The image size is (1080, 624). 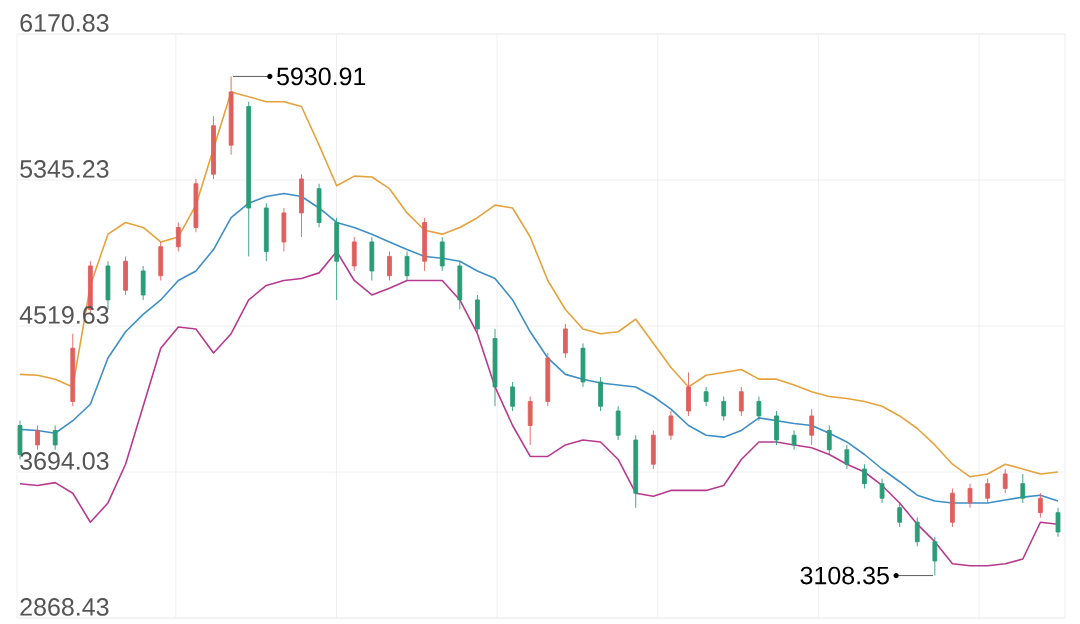 What do you see at coordinates (64, 23) in the screenshot?
I see `y-tick-label: 6170.83` at bounding box center [64, 23].